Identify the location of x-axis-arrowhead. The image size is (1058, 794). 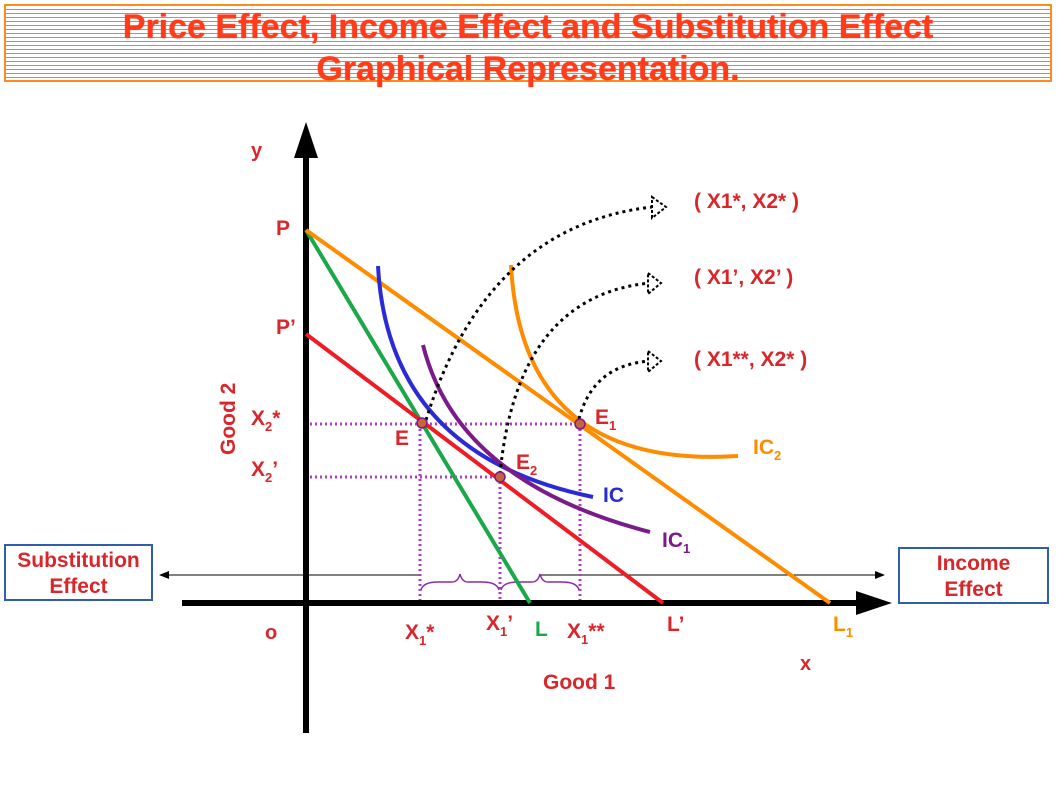
(874, 603).